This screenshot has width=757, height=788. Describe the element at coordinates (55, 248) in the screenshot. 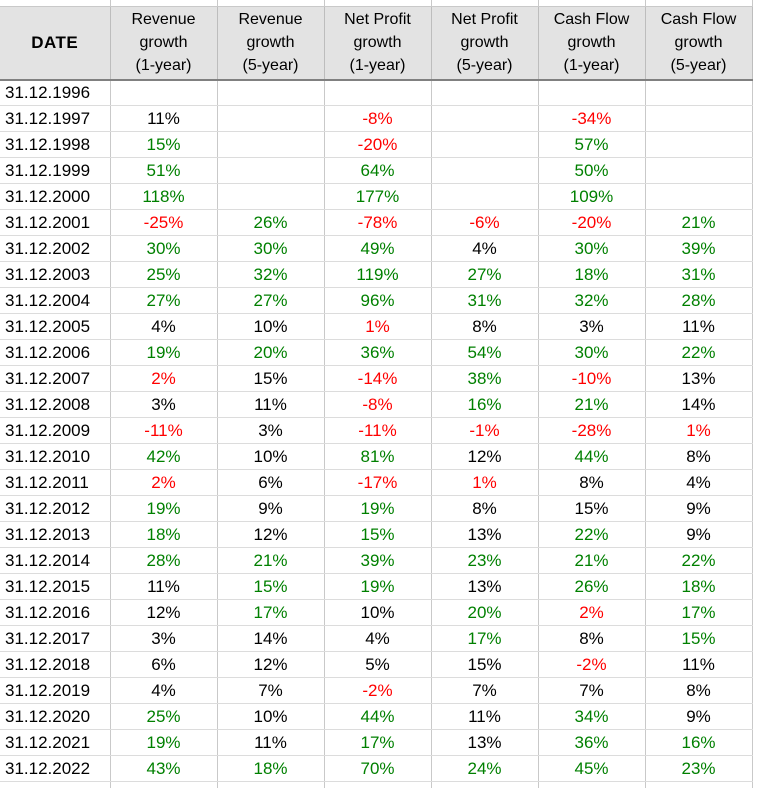

I see `date-cell: 31.12.2002` at that location.